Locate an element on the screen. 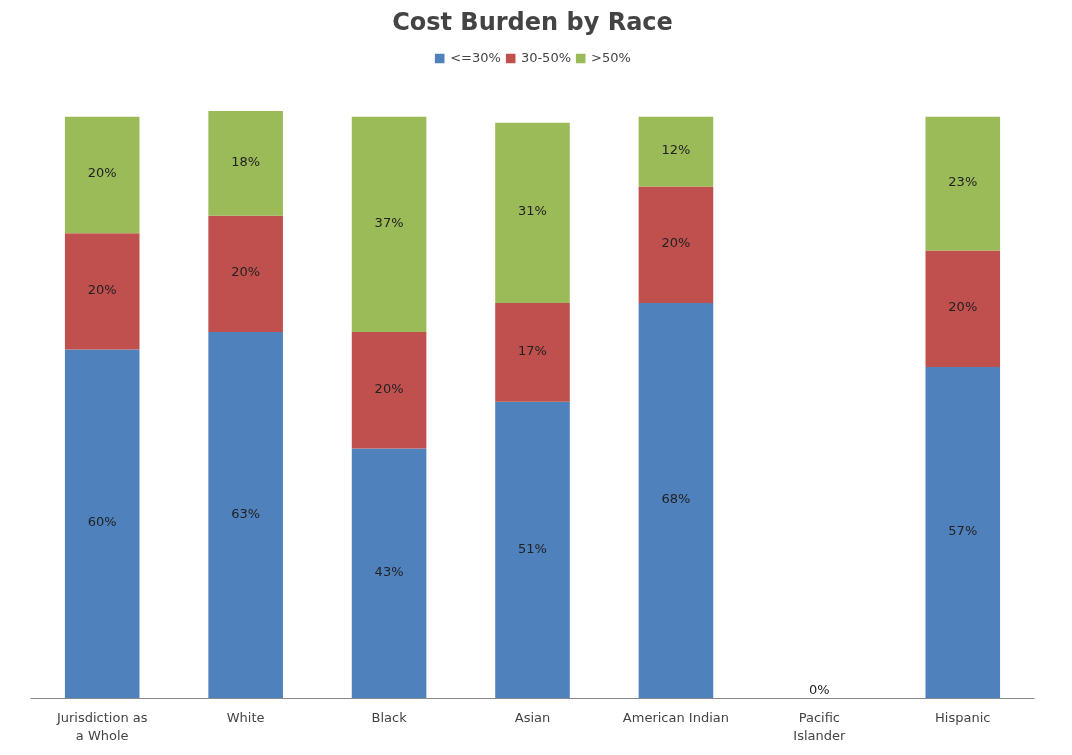 This screenshot has height=755, width=1072. x-tick-label: Black is located at coordinates (389, 717).